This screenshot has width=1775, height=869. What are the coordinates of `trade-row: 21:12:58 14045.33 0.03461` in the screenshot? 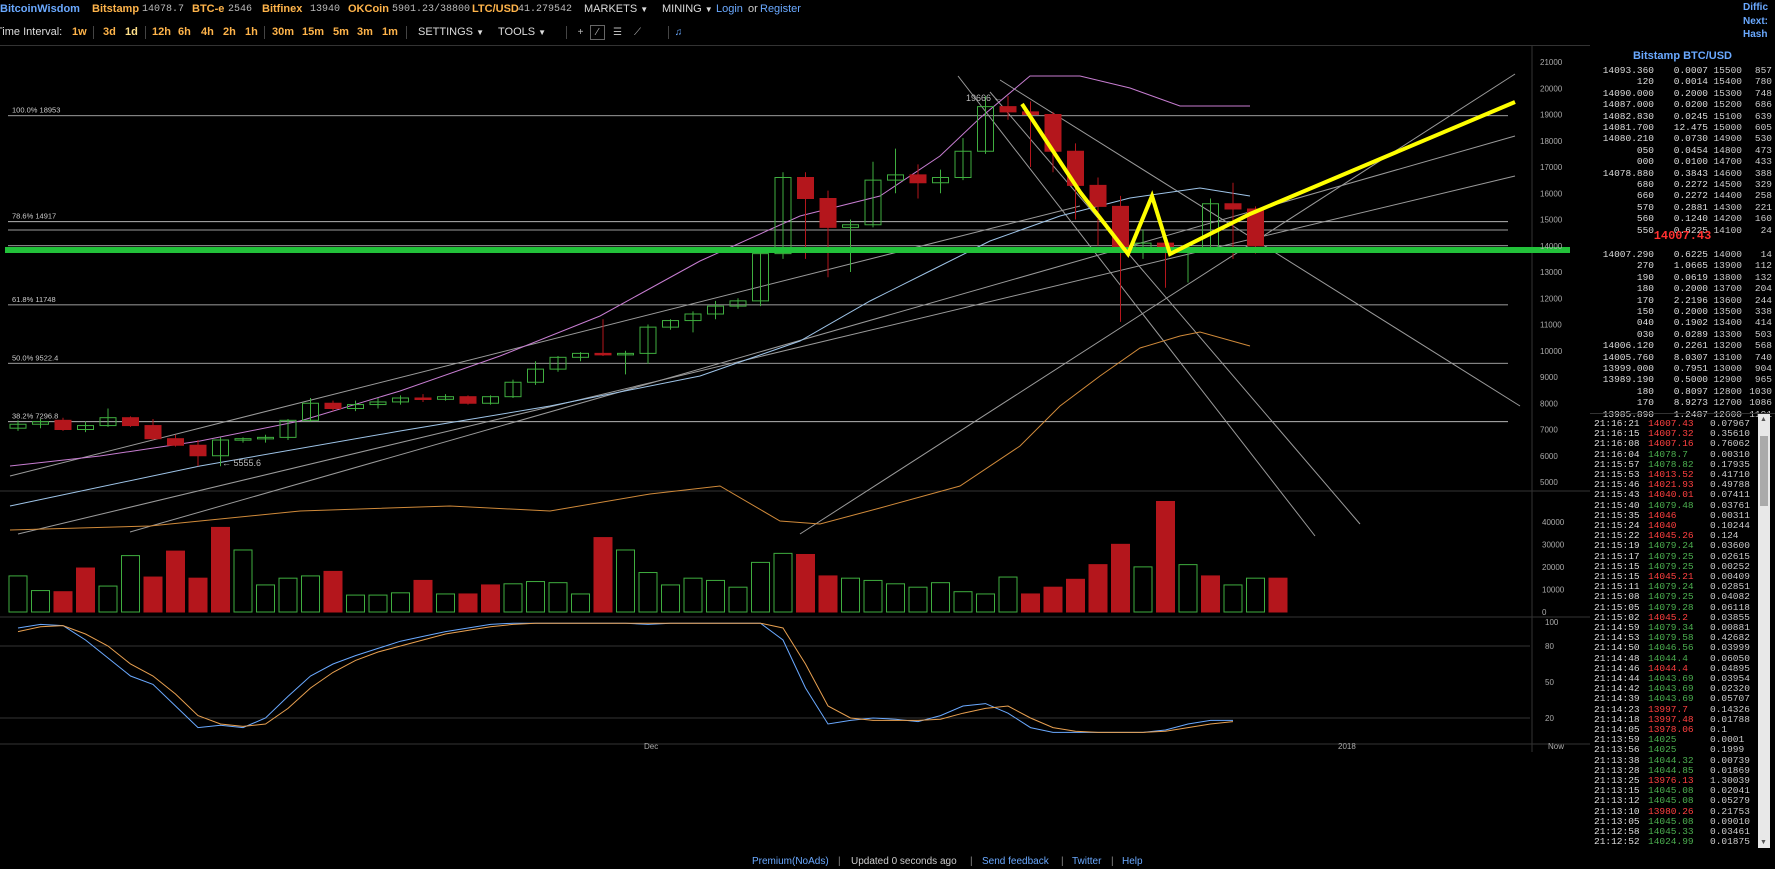 It's located at (1674, 831).